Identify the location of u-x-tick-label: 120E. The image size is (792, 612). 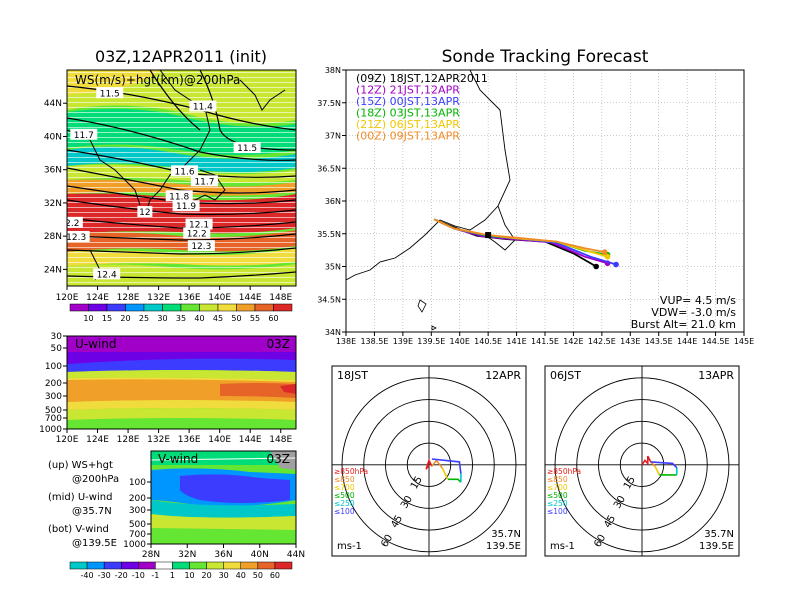
(67, 440).